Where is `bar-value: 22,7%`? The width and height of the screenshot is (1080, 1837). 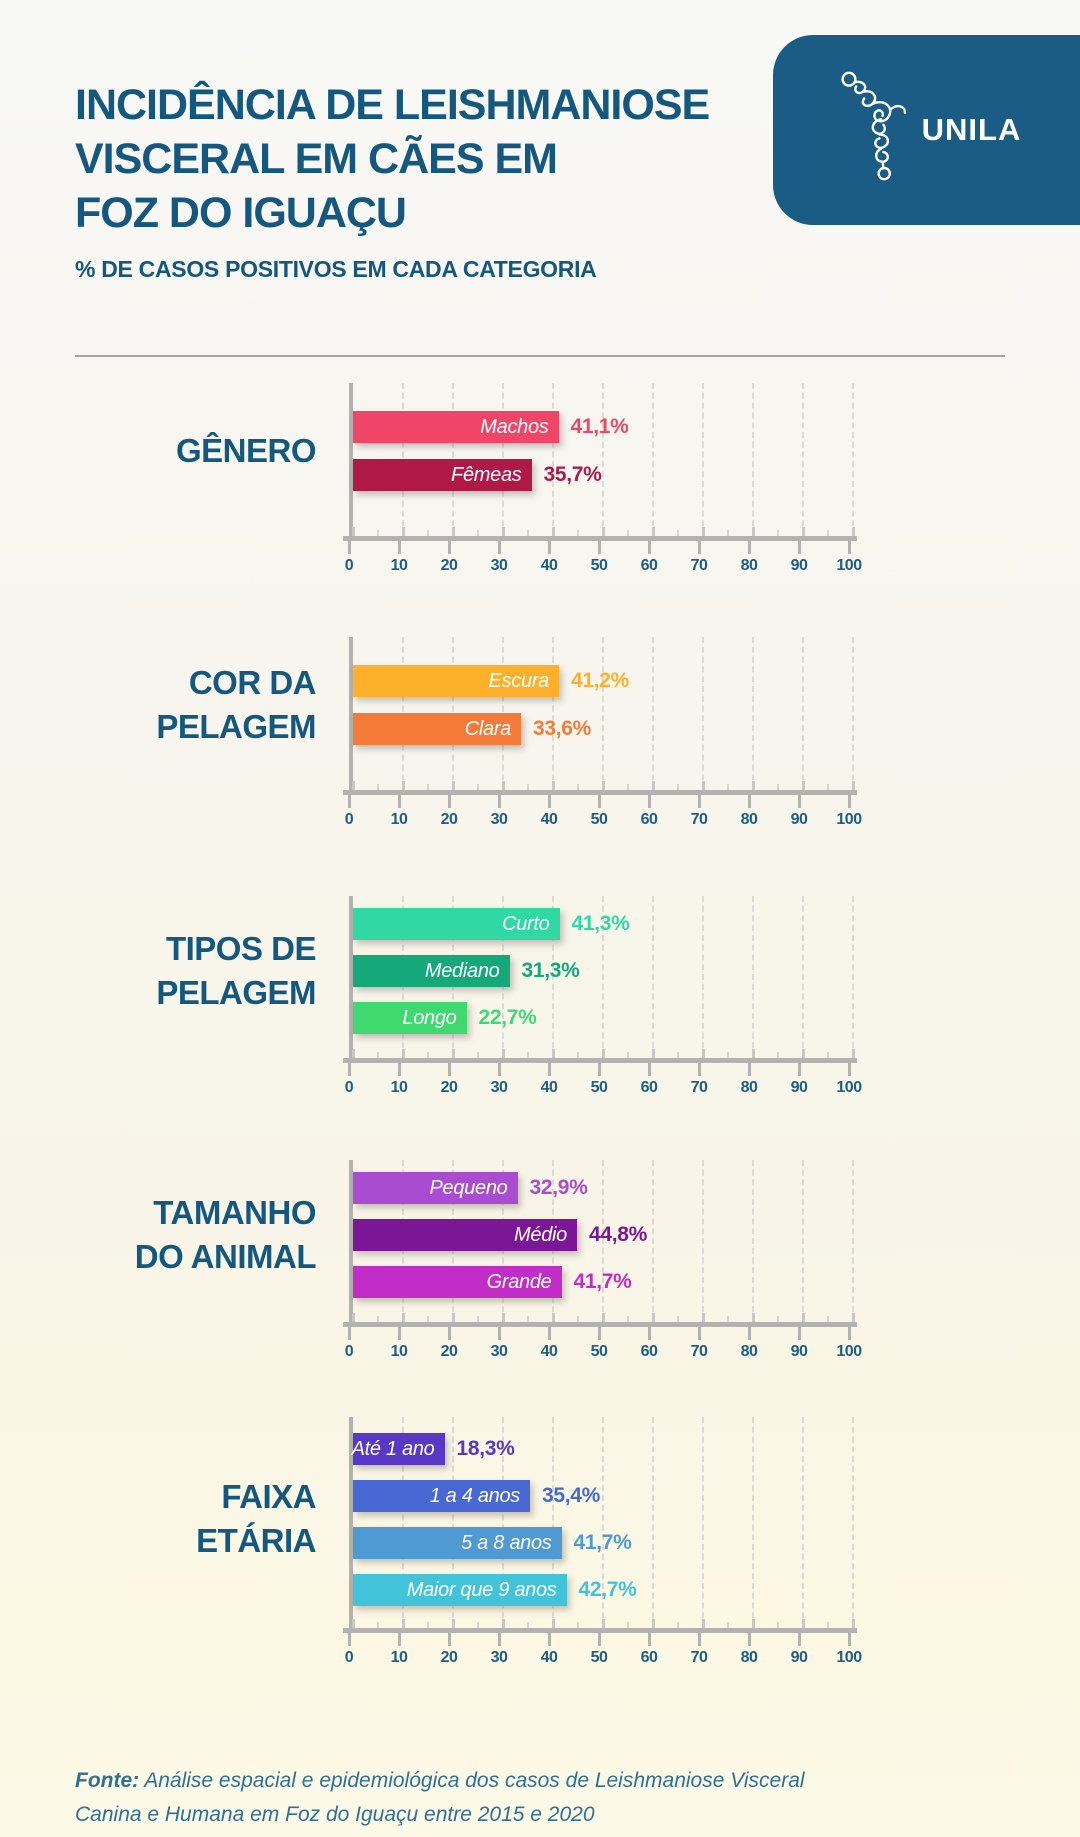 bar-value: 22,7% is located at coordinates (507, 1017).